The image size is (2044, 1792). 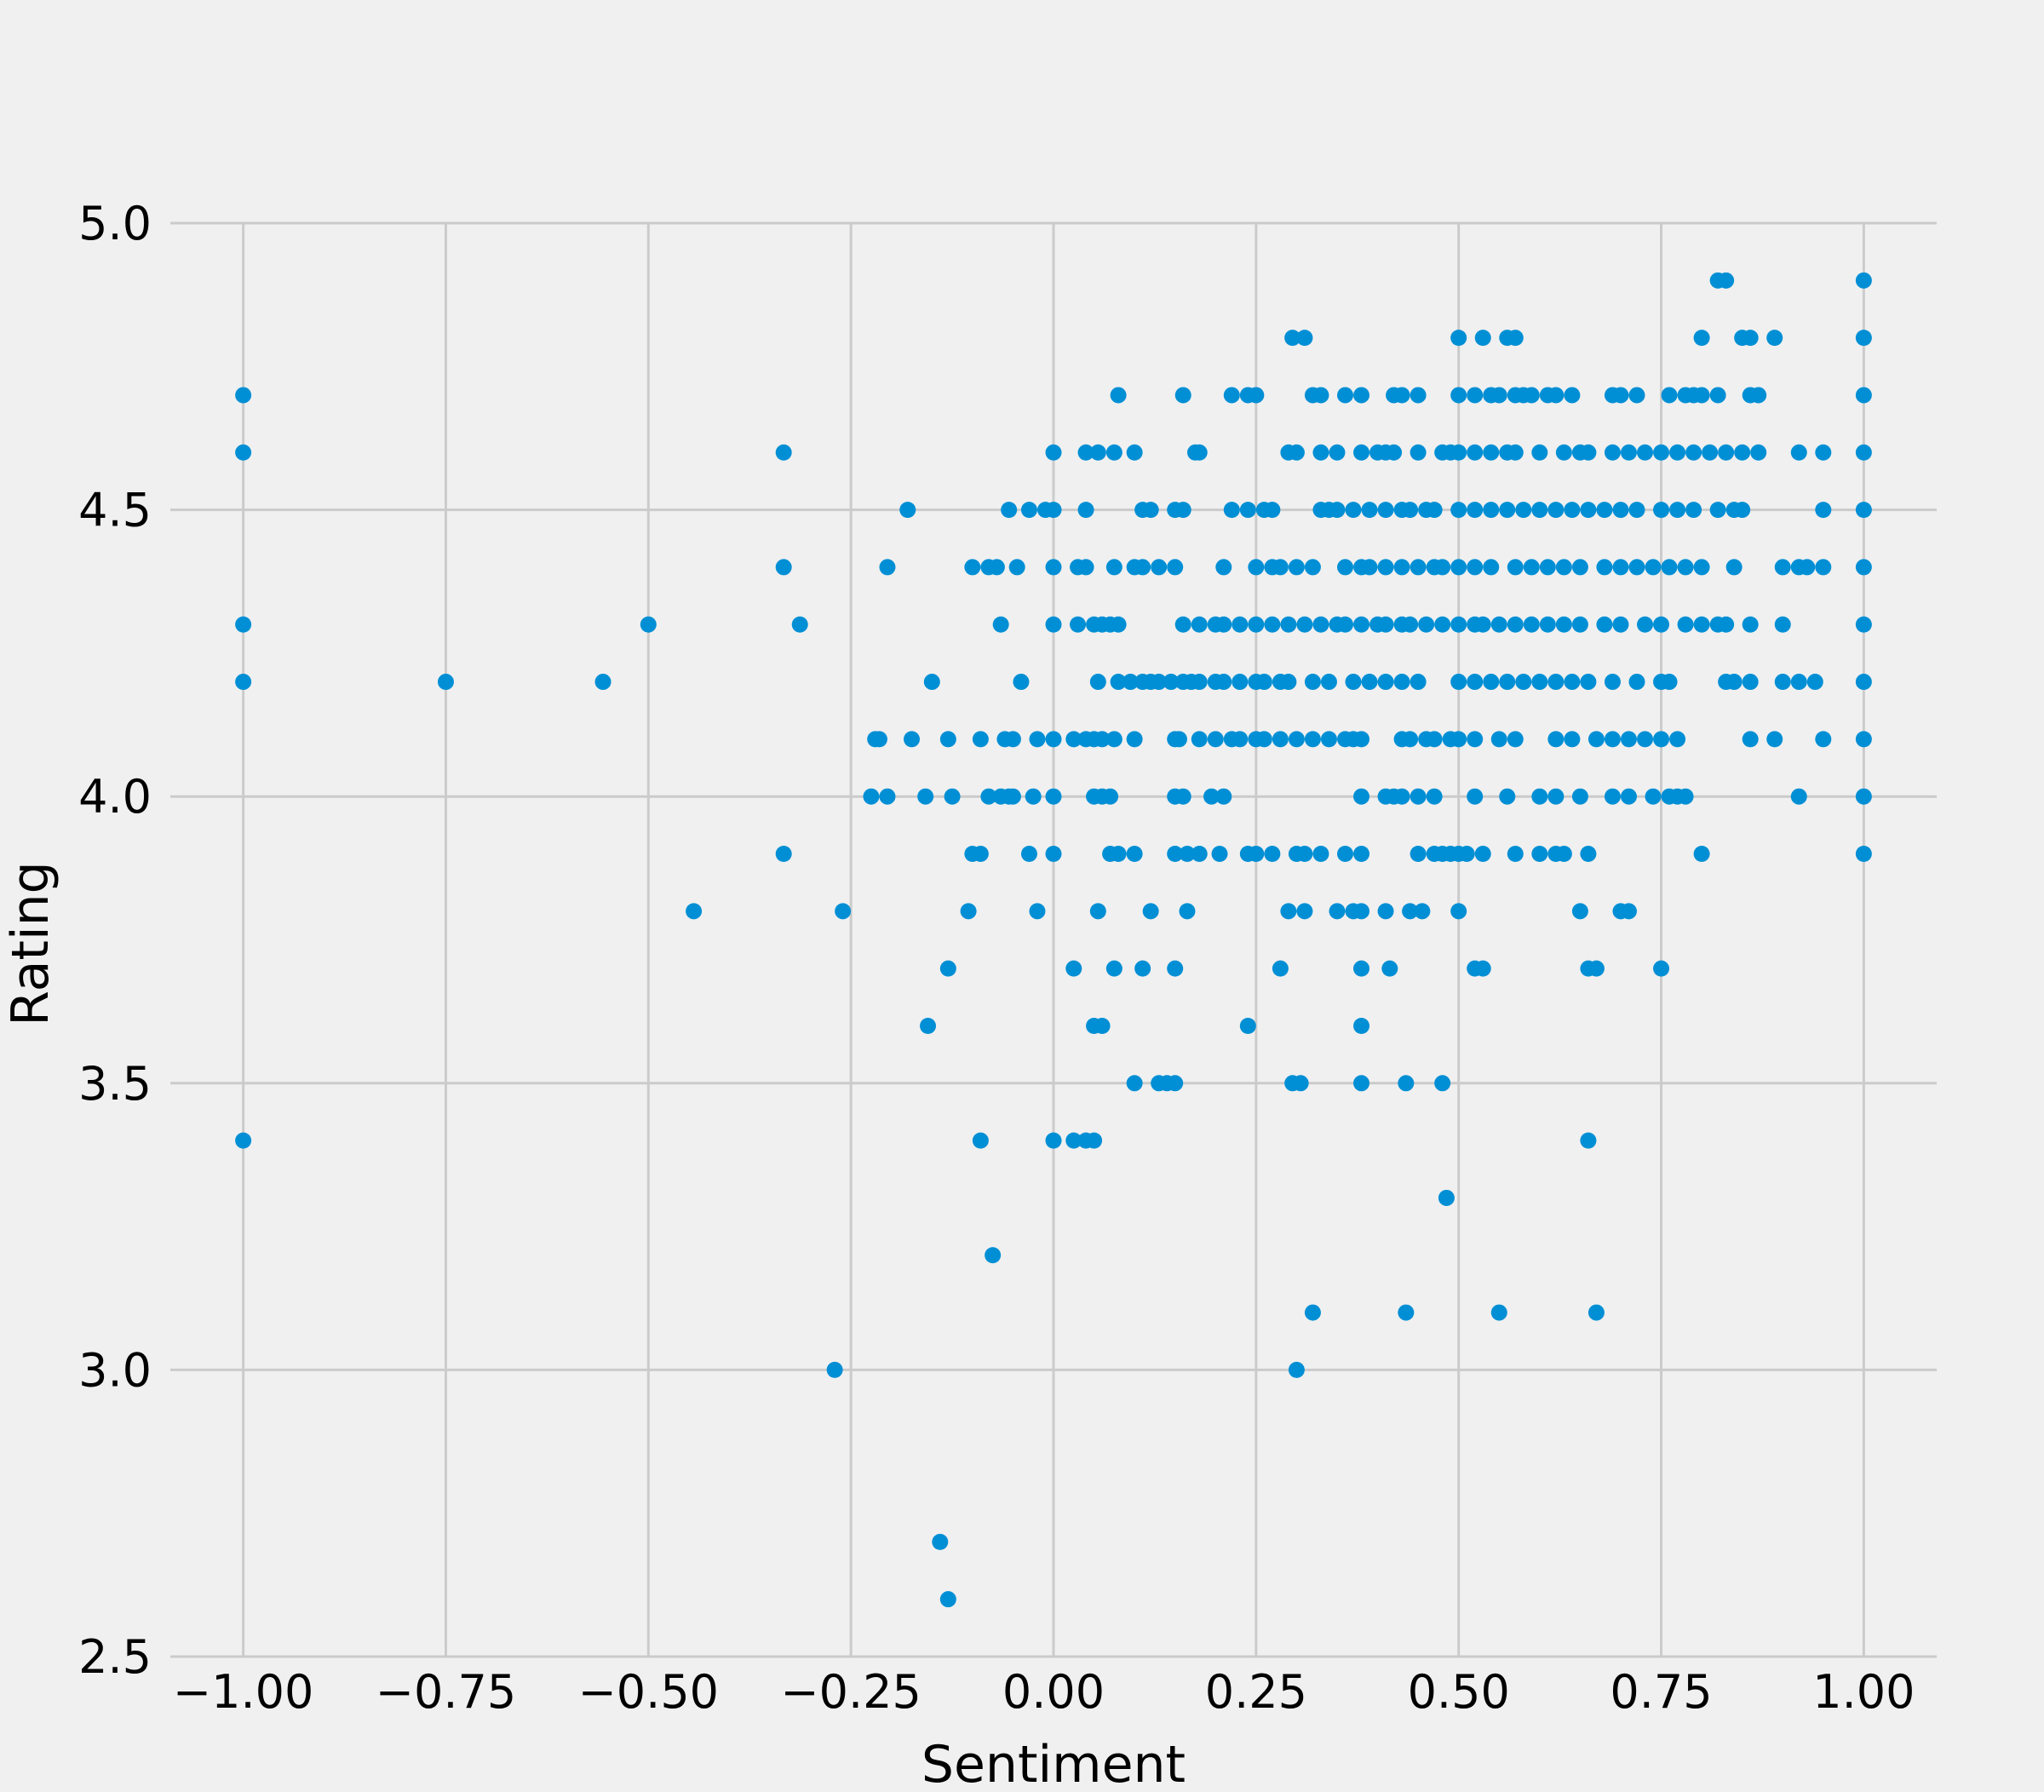 What do you see at coordinates (1459, 1692) in the screenshot?
I see `x-tick-label: 0.50` at bounding box center [1459, 1692].